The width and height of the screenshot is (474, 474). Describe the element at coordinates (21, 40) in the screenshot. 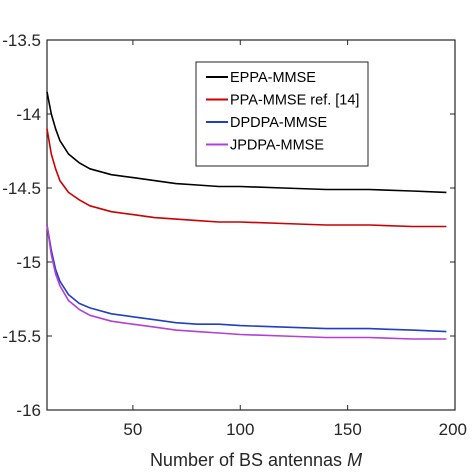

I see `y-tick-label: -13.5` at that location.